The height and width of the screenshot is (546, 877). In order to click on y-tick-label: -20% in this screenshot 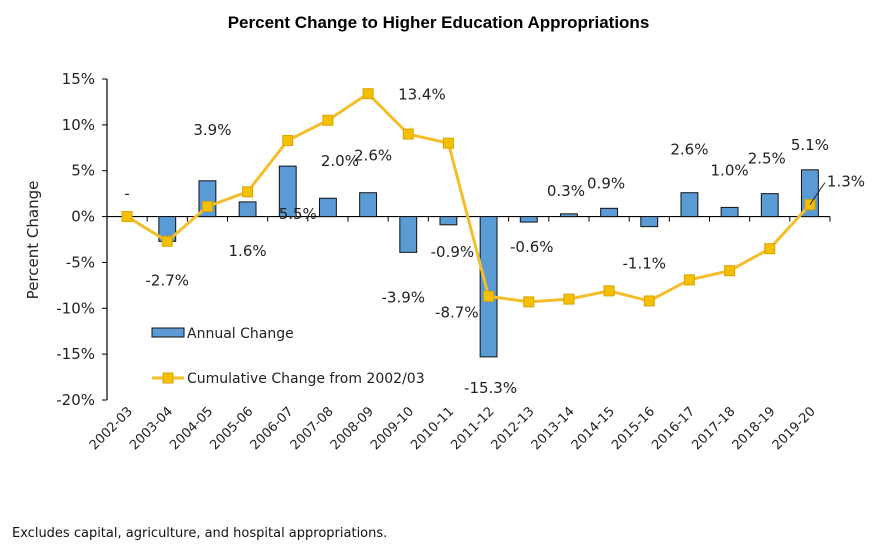, I will do `click(75, 400)`.